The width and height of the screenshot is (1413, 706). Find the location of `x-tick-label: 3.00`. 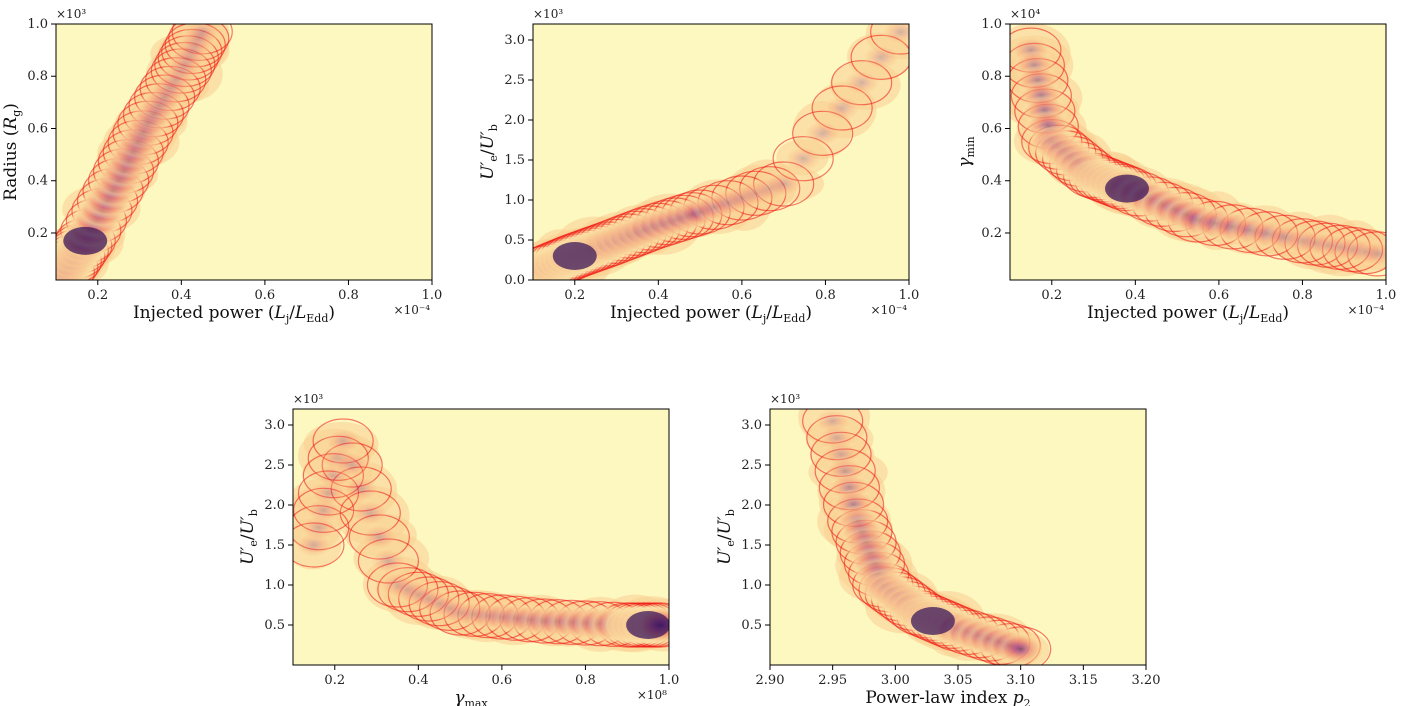

x-tick-label: 3.00 is located at coordinates (895, 680).